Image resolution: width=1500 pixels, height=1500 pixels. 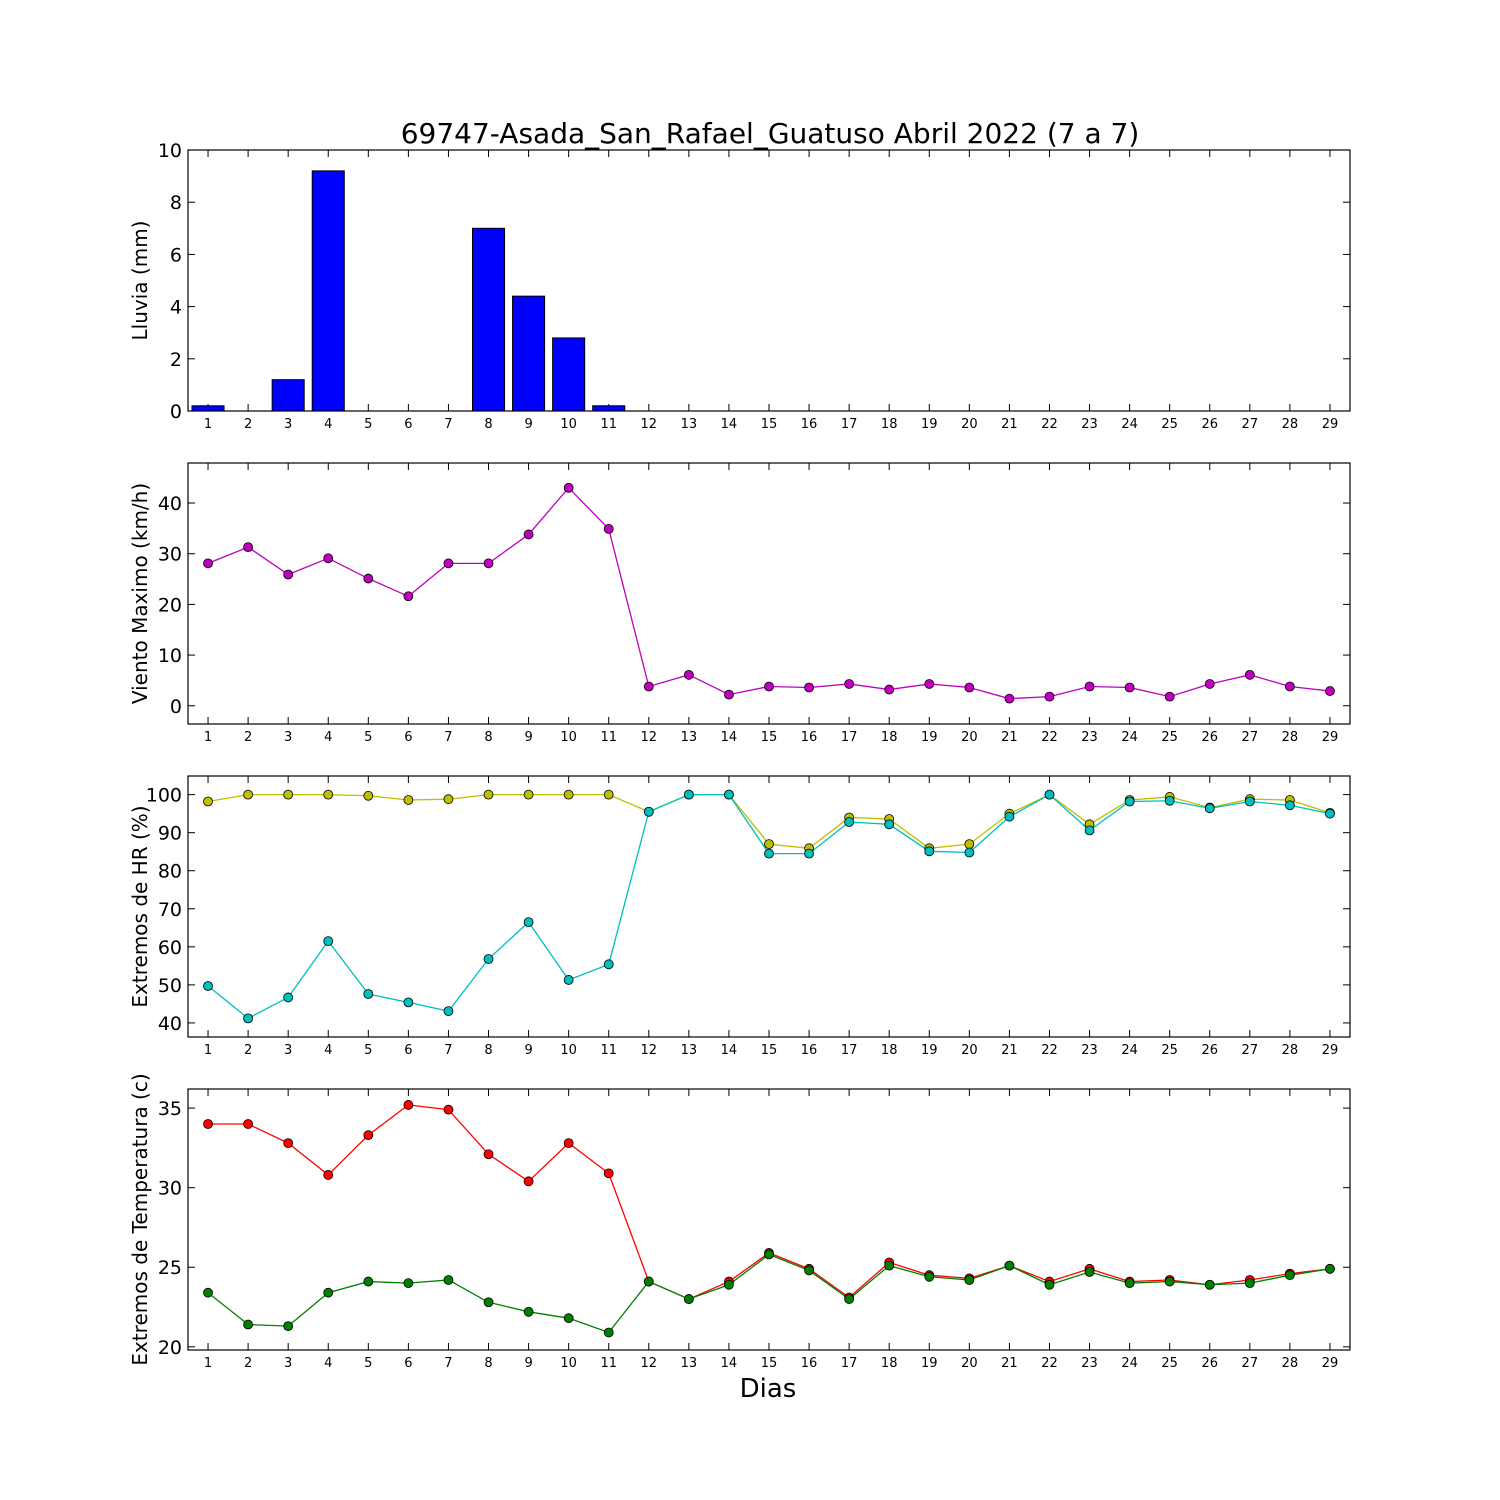 What do you see at coordinates (164, 796) in the screenshot?
I see `y-tick-label: 100` at bounding box center [164, 796].